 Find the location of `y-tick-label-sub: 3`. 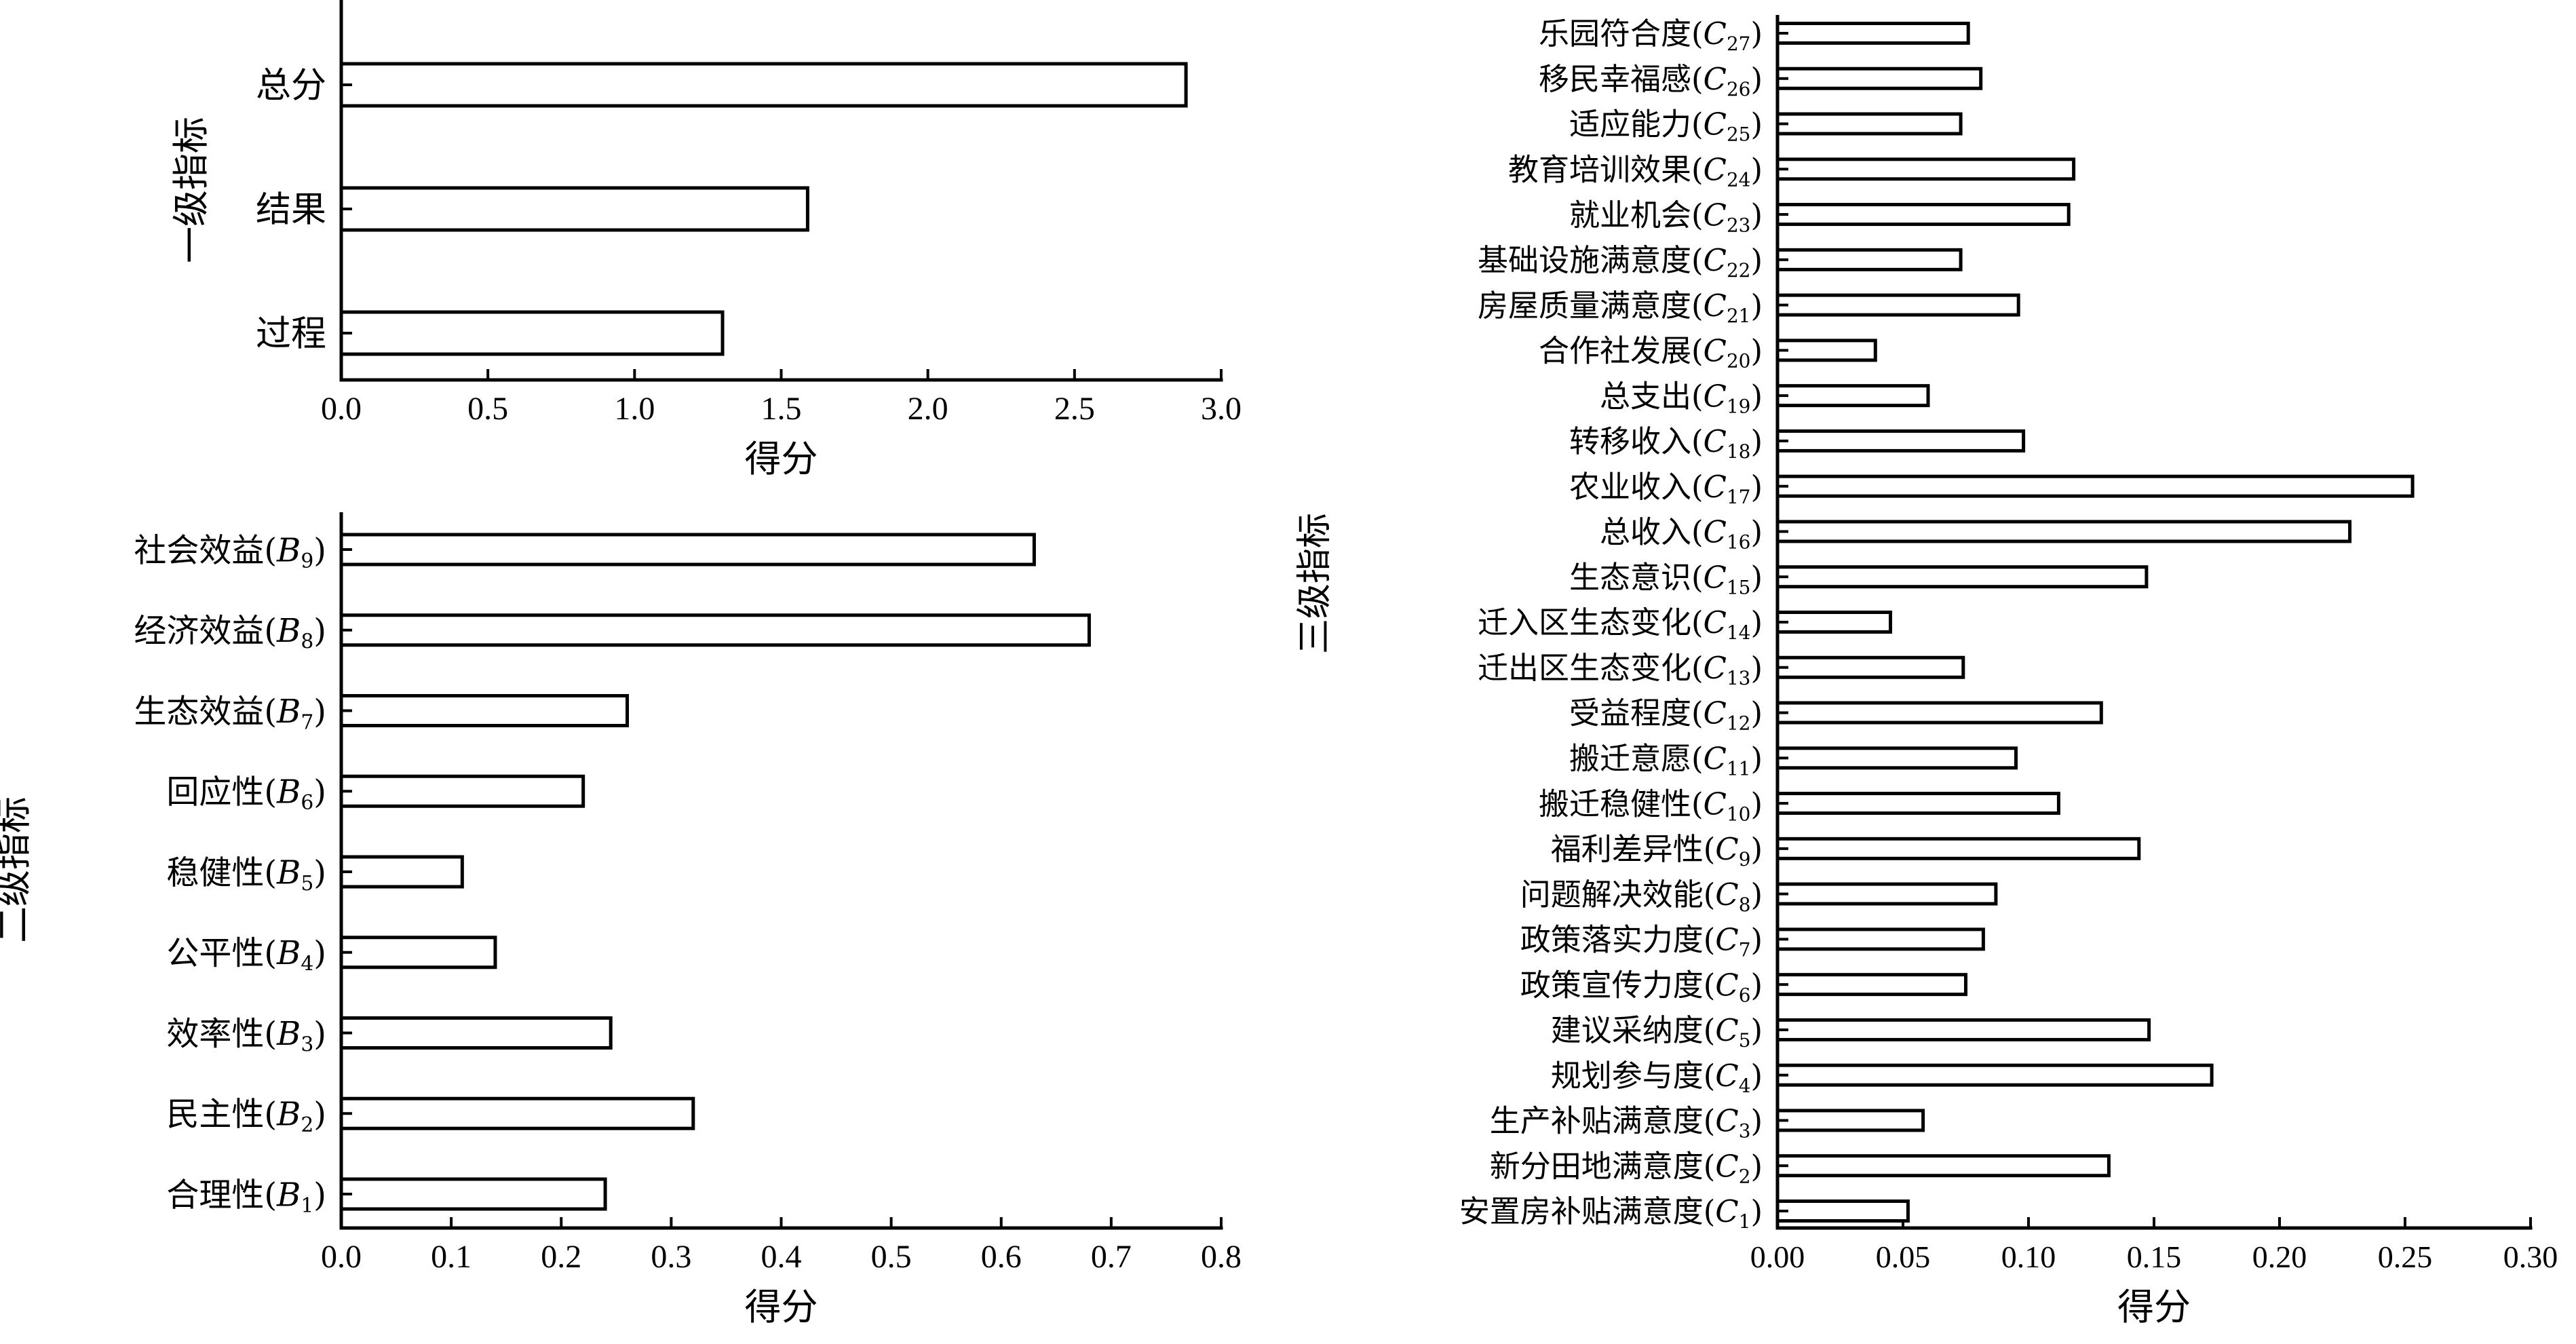

y-tick-label-sub: 3 is located at coordinates (1745, 1131).